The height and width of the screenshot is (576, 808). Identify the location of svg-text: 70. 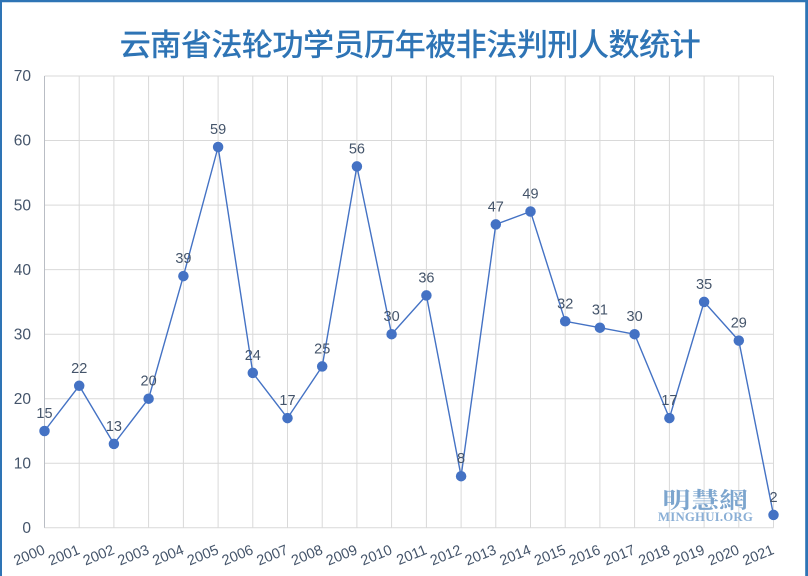
(23, 76).